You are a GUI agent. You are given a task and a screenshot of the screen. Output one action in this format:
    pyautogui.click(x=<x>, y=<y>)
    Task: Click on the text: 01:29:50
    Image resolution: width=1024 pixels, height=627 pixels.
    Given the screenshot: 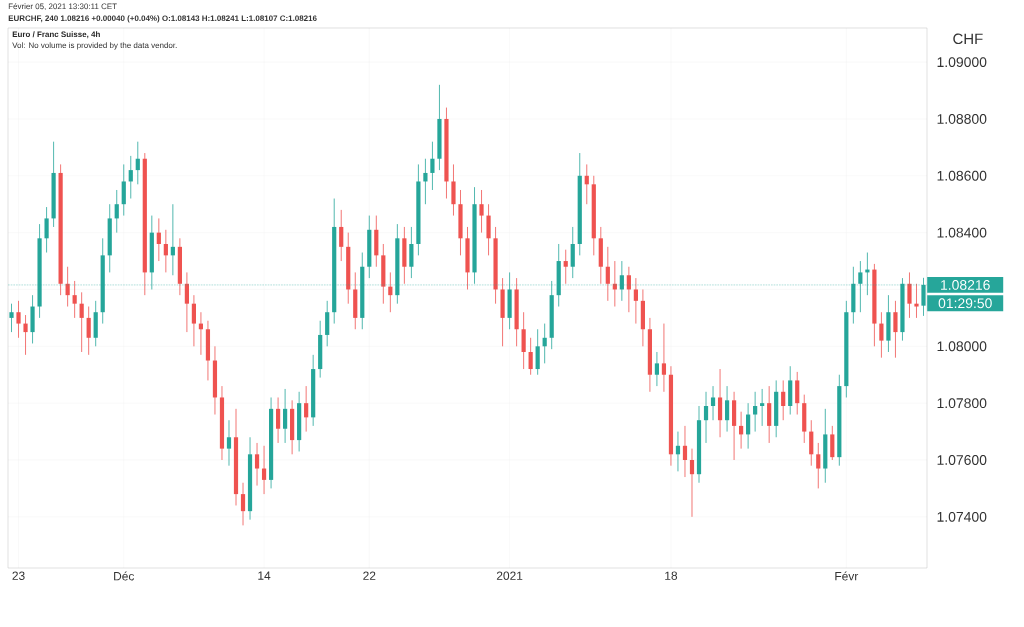 What is the action you would take?
    pyautogui.click(x=965, y=303)
    